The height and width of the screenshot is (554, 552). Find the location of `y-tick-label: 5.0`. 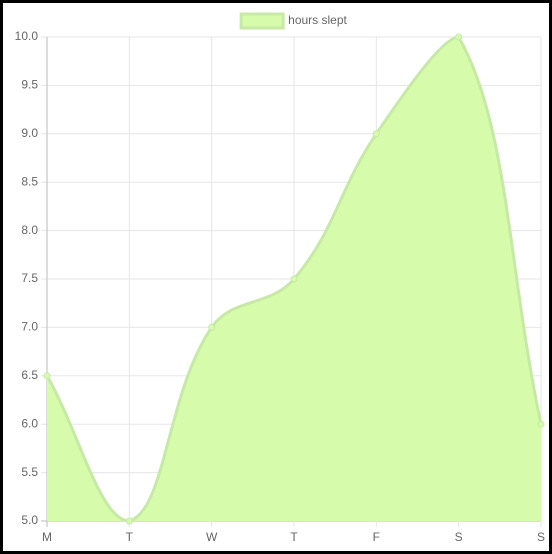

y-tick-label: 5.0 is located at coordinates (29, 520).